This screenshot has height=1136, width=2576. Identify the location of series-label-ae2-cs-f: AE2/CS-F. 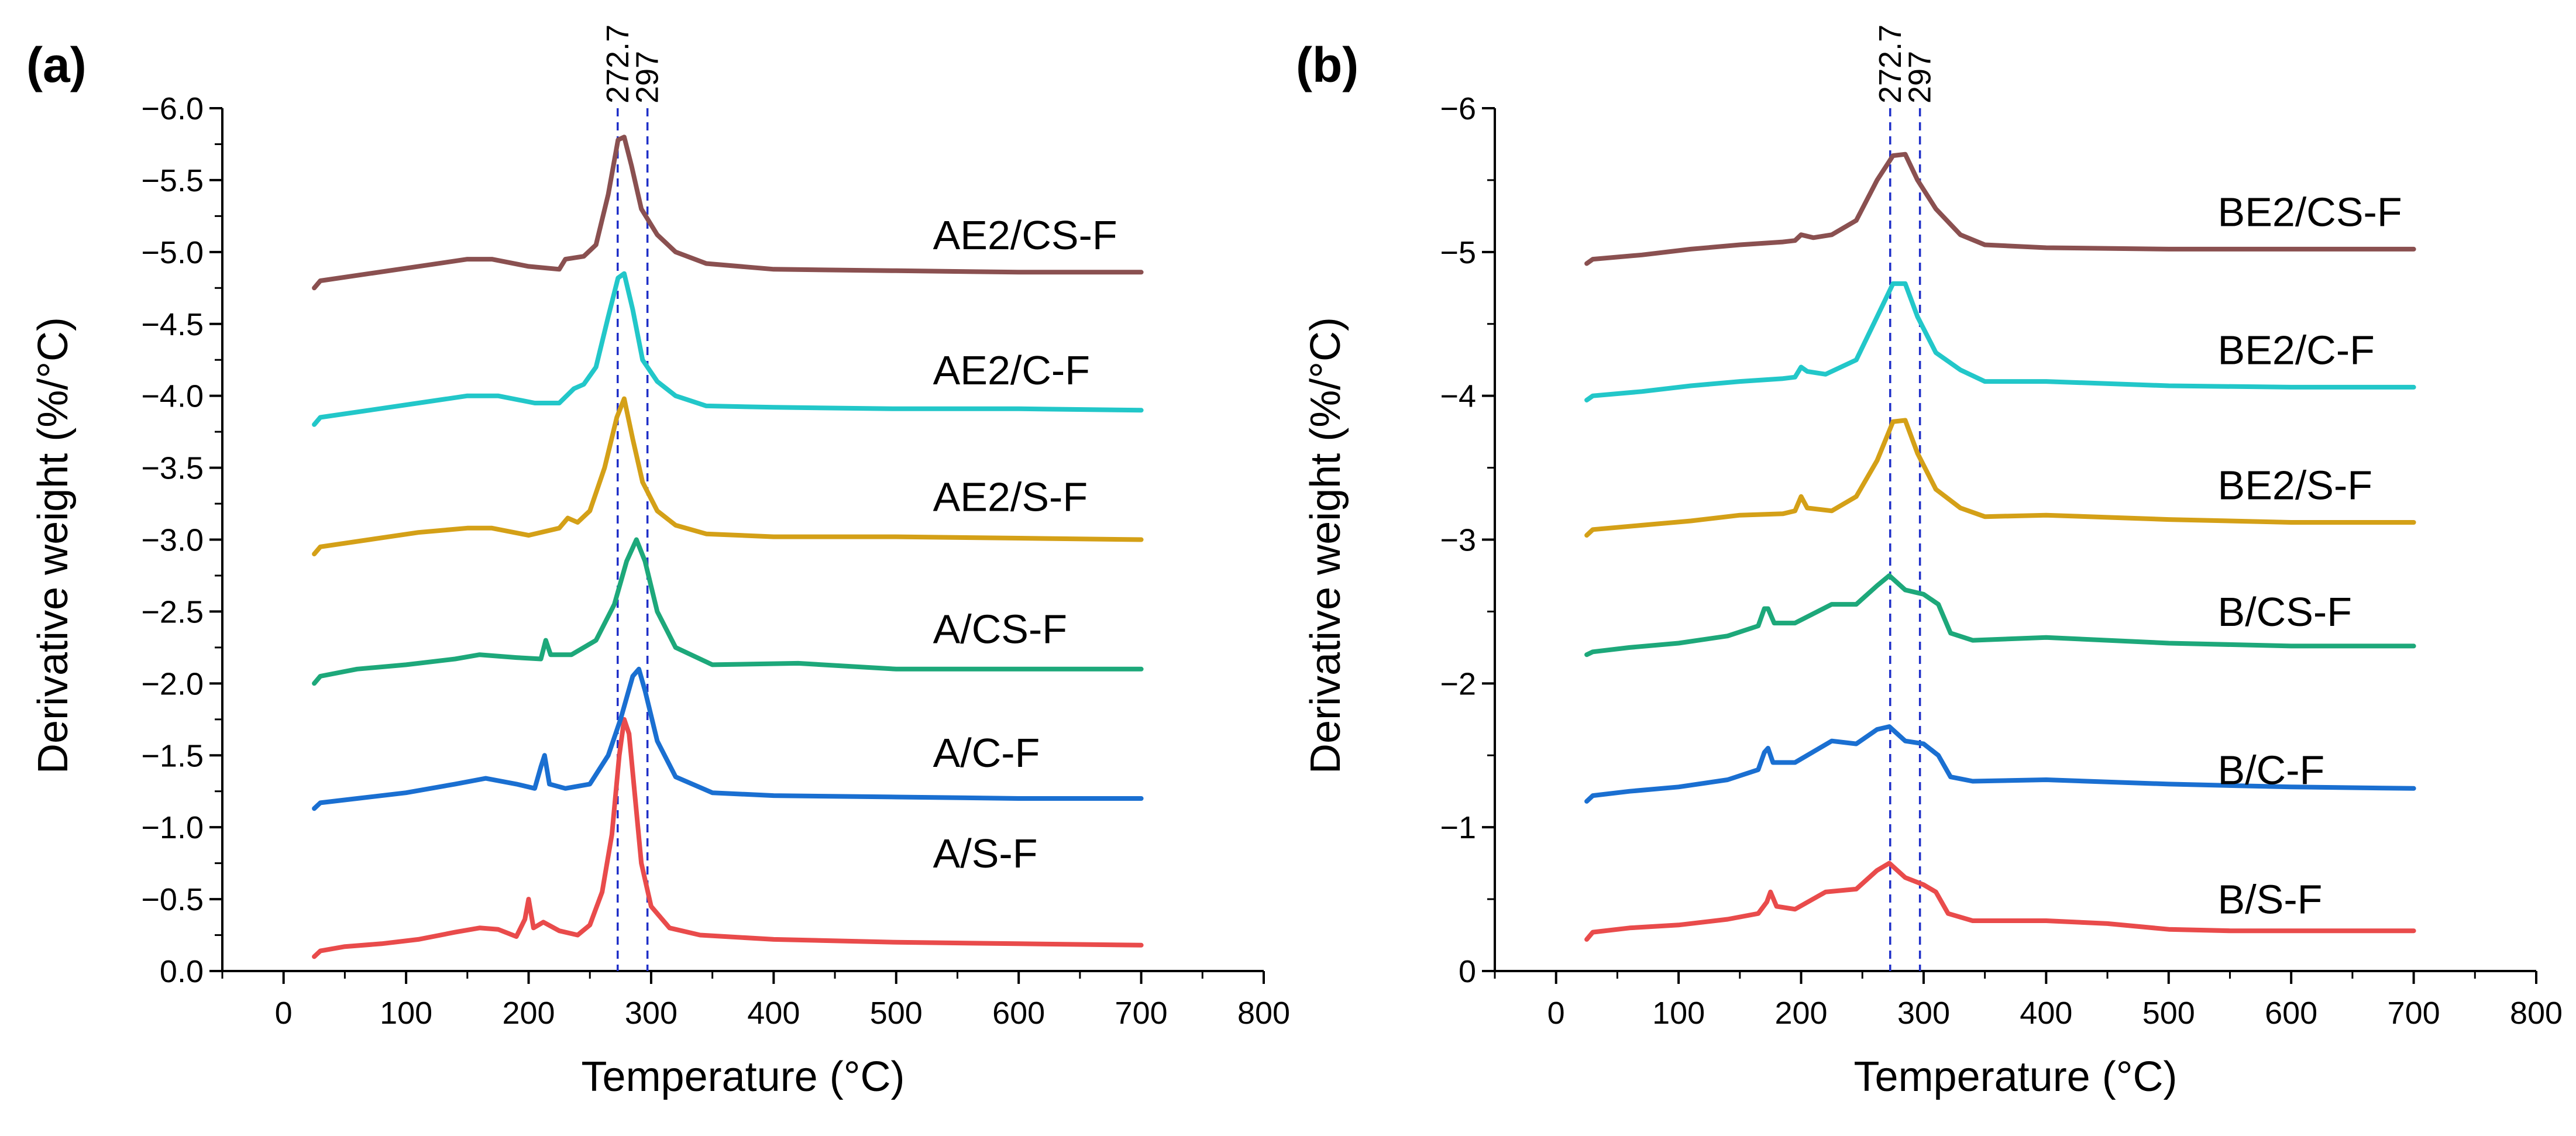
(1025, 235).